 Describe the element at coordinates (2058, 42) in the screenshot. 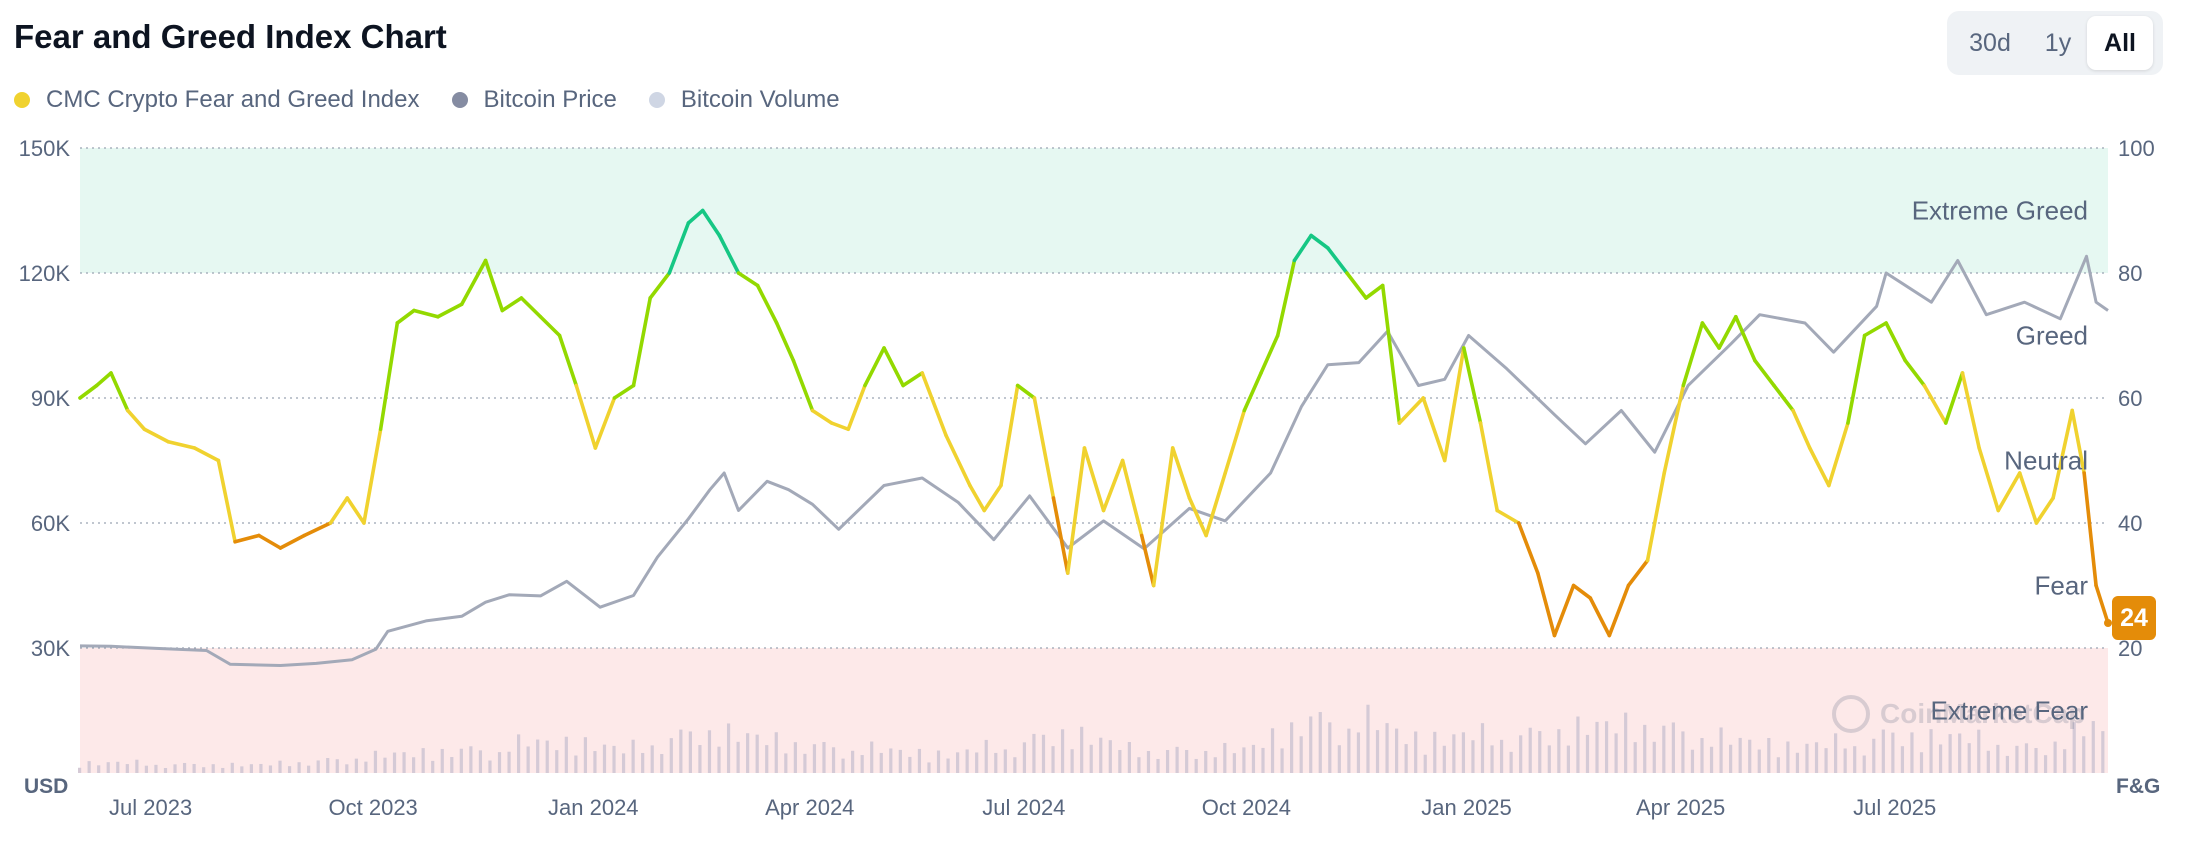

I see `range-1y-button: 1y` at that location.